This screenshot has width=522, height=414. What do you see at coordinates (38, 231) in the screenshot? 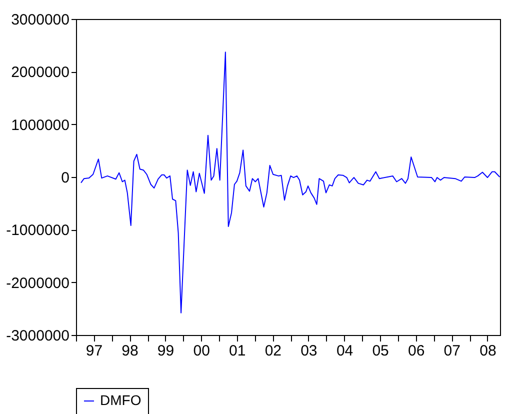
I see `y-tick-label: -1000000` at bounding box center [38, 231].